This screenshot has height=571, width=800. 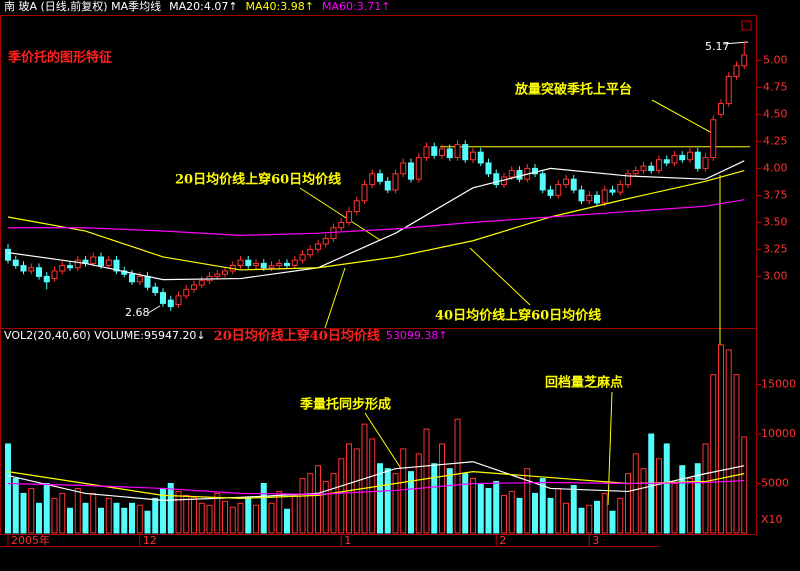 What do you see at coordinates (258, 180) in the screenshot?
I see `annotation: 20日均价线上穿60日均价线` at bounding box center [258, 180].